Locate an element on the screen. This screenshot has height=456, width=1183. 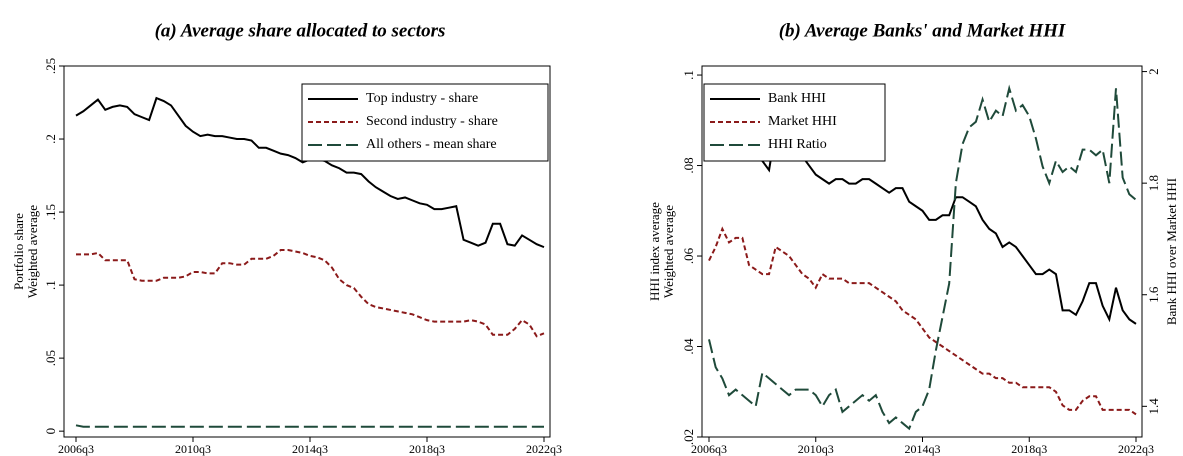
legend-label: Market HHI is located at coordinates (802, 121).